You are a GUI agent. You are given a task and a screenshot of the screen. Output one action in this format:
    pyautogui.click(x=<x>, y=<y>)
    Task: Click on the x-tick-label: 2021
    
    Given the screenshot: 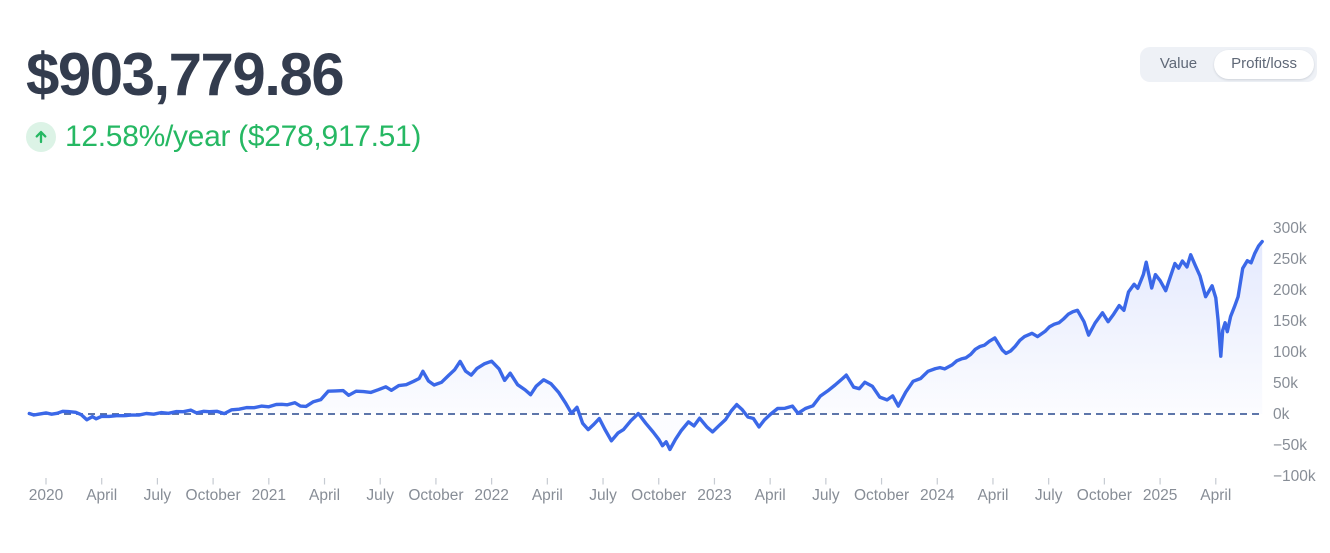 What is the action you would take?
    pyautogui.click(x=269, y=495)
    